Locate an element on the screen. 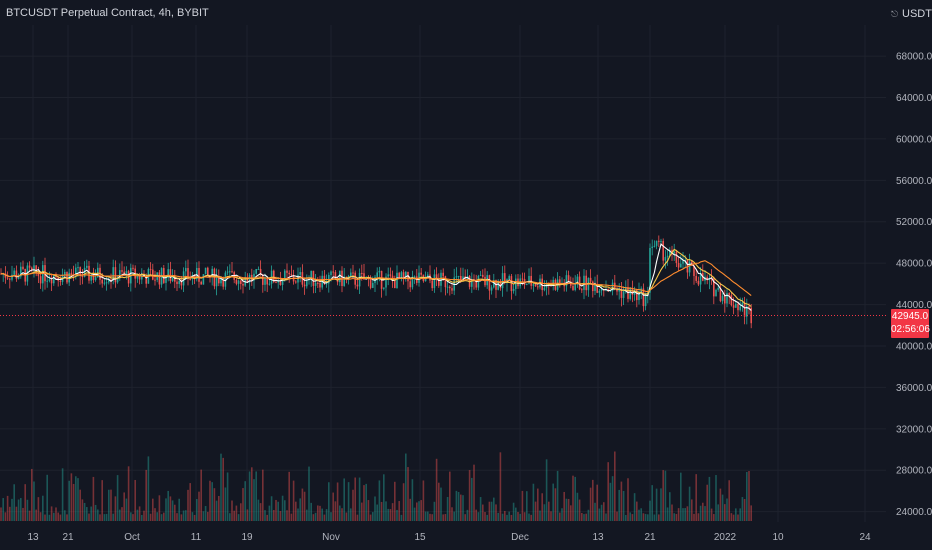  x-tick-label: Nov is located at coordinates (331, 537).